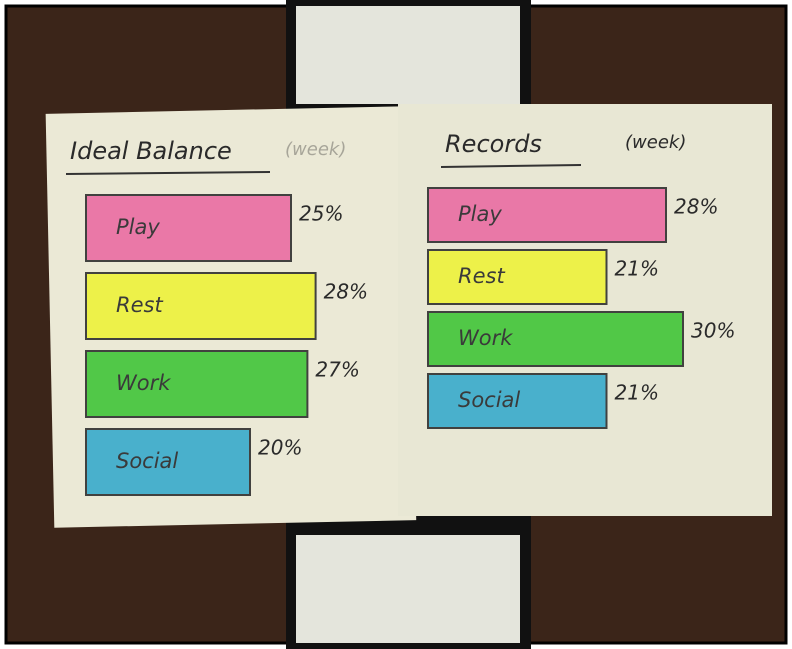 This screenshot has width=792, height=649. I want to click on screen-top, so click(408, 55).